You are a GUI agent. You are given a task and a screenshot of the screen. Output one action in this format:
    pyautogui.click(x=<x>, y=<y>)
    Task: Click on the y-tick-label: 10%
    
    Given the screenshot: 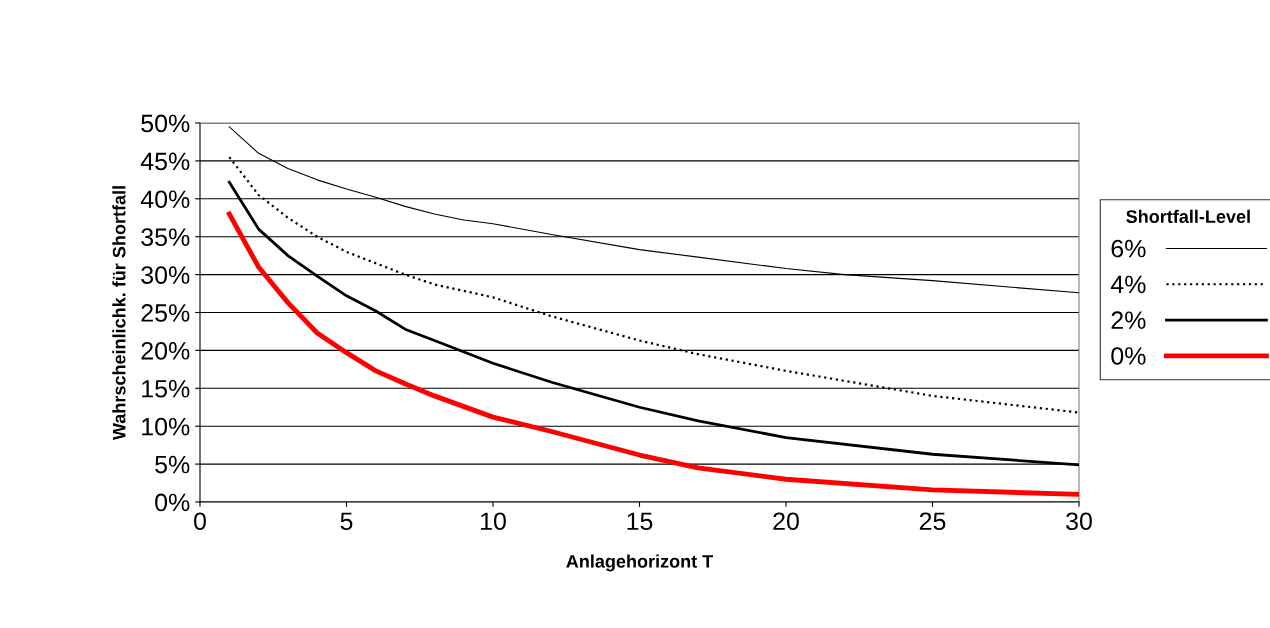 What is the action you would take?
    pyautogui.click(x=166, y=426)
    